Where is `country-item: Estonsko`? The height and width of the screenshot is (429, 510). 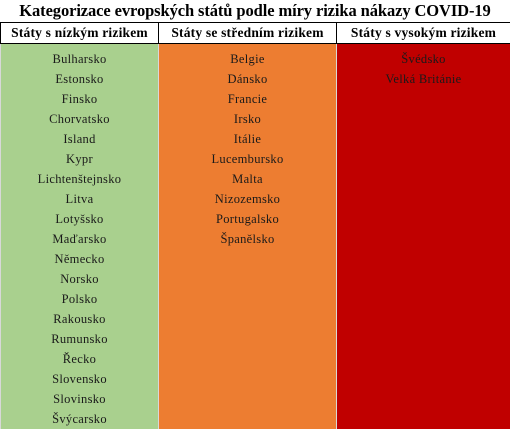 country-item: Estonsko is located at coordinates (79, 79).